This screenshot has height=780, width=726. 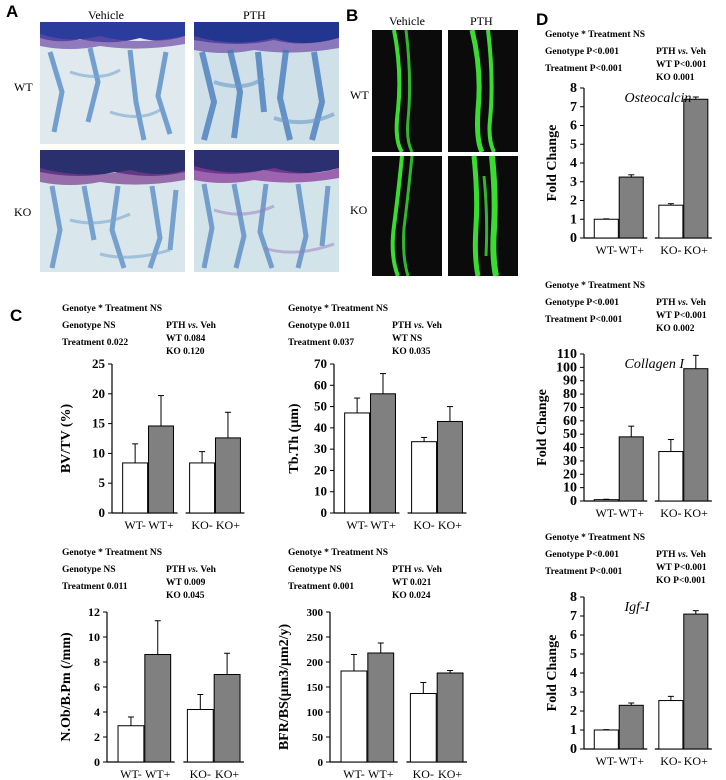 What do you see at coordinates (449, 467) in the screenshot?
I see `tbth-bar-KO+` at bounding box center [449, 467].